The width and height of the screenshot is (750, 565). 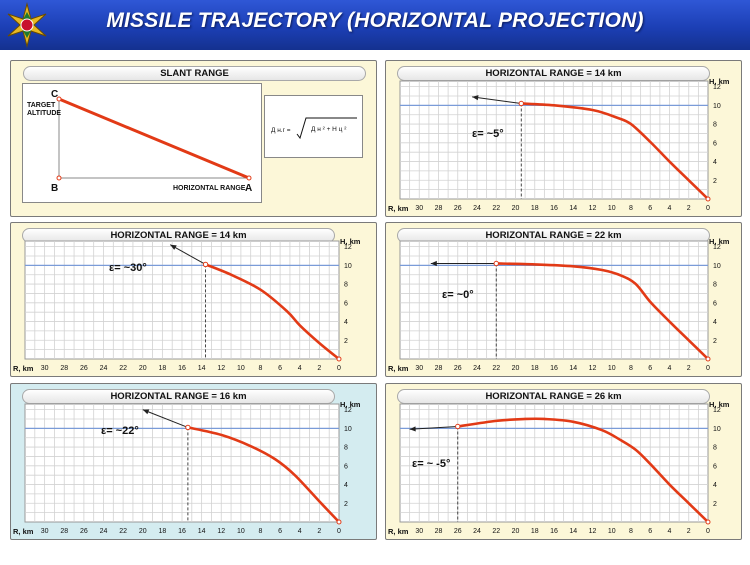 I want to click on slant-range-line, so click(x=154, y=138).